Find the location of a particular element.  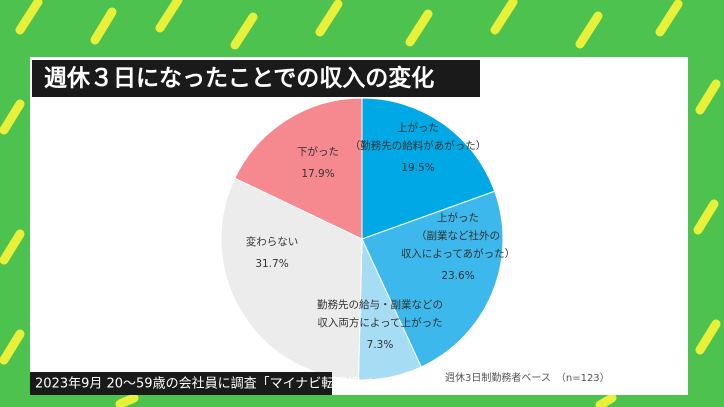

slice-label: （勤務先の給料があがった） is located at coordinates (418, 145).